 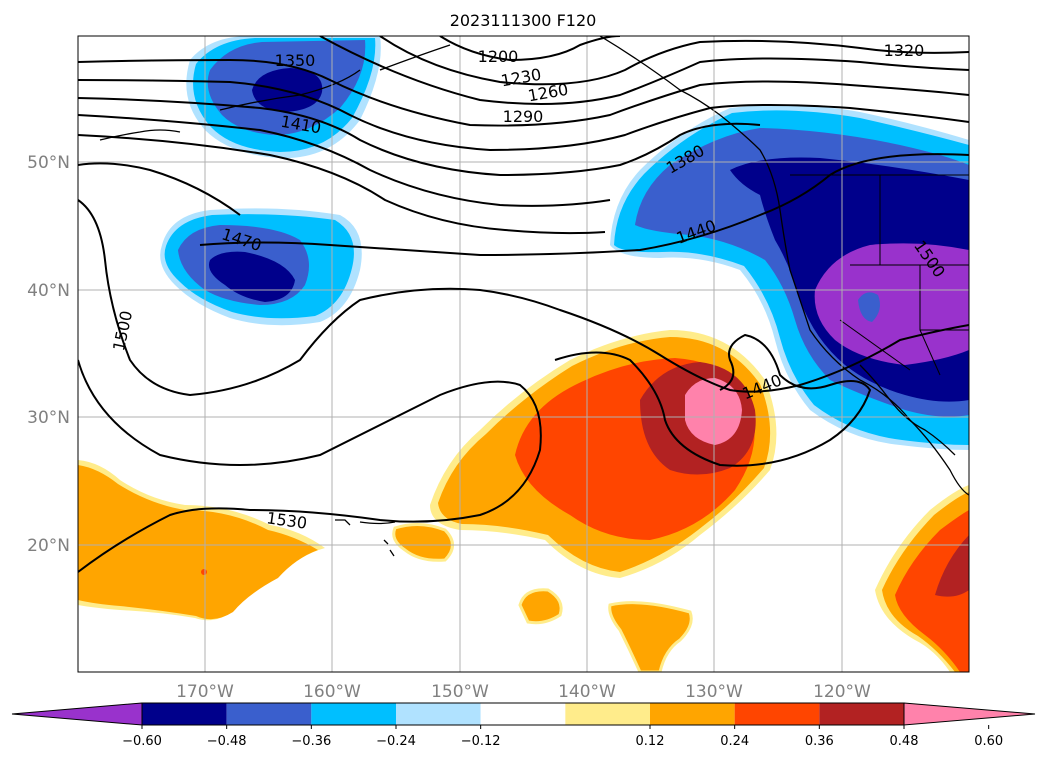 What do you see at coordinates (460, 692) in the screenshot?
I see `lon-label-150w: 150°W` at bounding box center [460, 692].